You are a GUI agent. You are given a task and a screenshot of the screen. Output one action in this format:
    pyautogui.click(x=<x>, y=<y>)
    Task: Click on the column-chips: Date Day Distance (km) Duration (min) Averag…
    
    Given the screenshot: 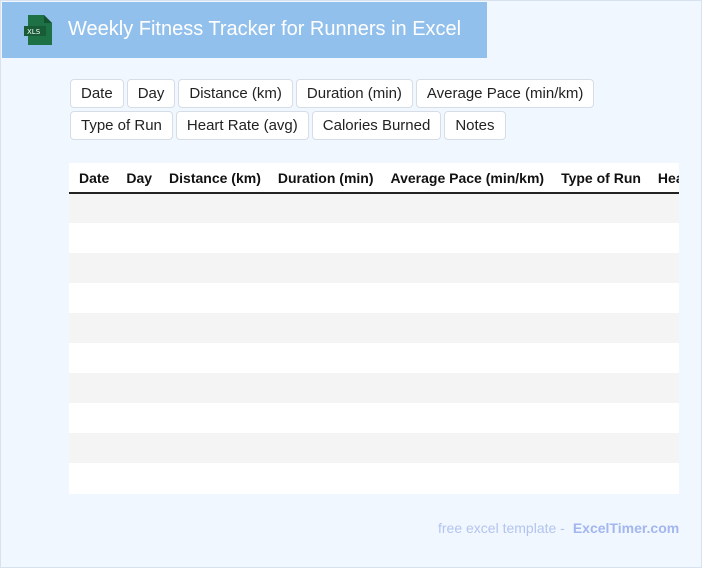 What is the action you would take?
    pyautogui.click(x=385, y=109)
    